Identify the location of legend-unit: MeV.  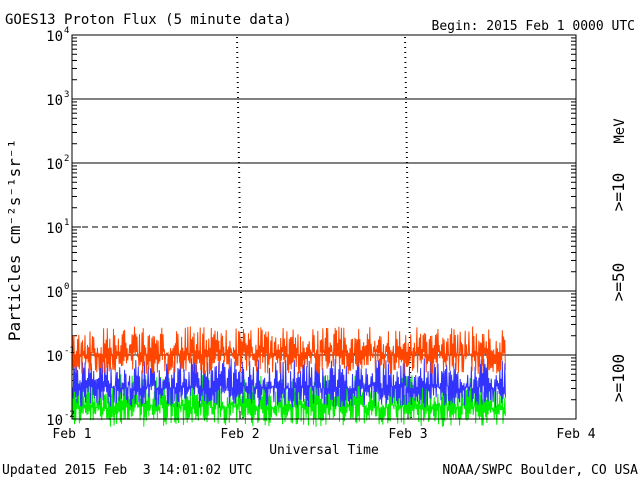
(620, 131).